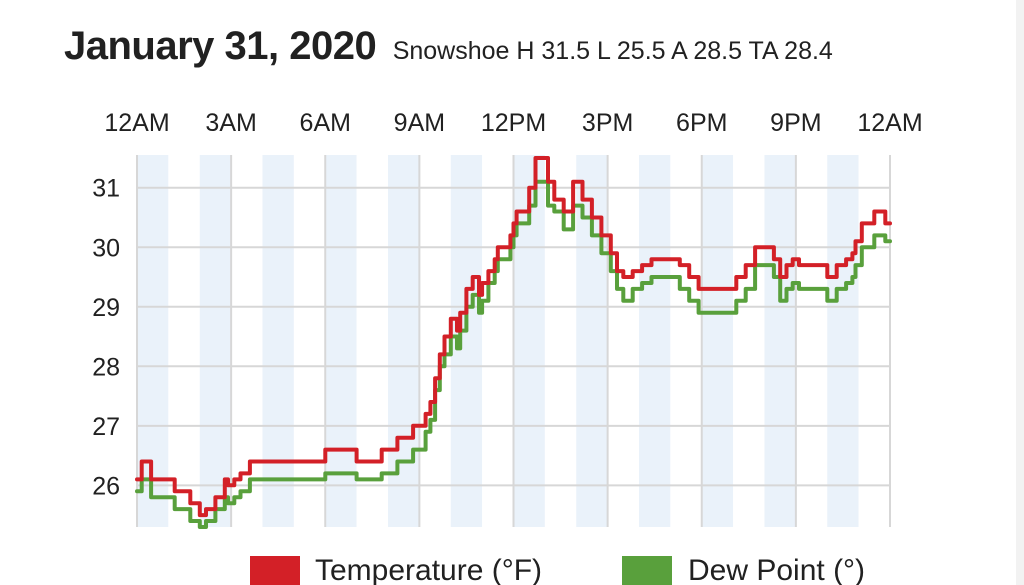 The image size is (1024, 585). I want to click on x-tick-label: 6AM, so click(325, 123).